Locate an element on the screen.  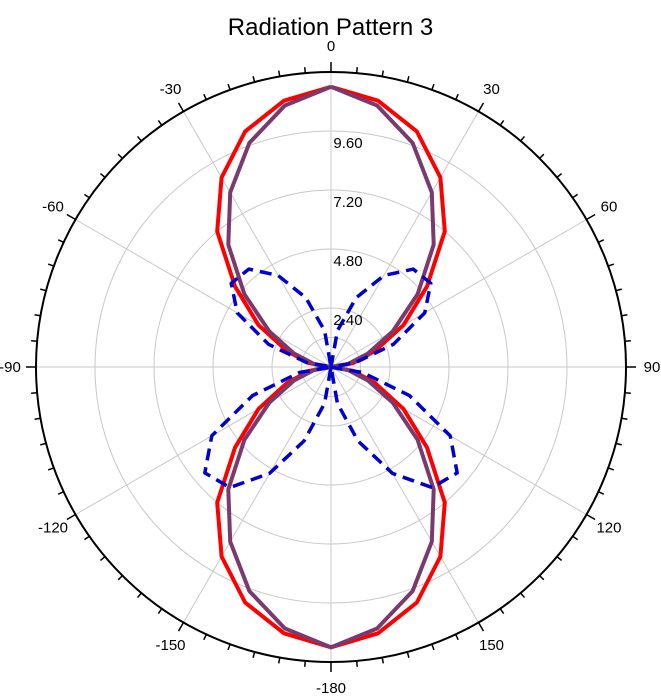
angle-tick-label: 150 is located at coordinates (491, 645).